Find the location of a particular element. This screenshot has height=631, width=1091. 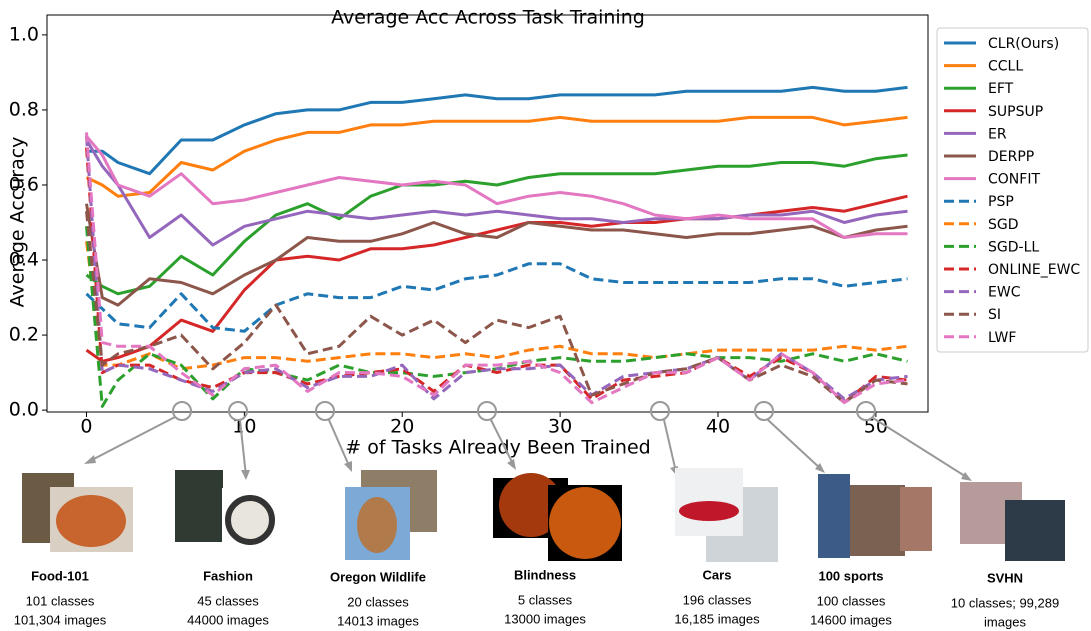

dataset-name: SVHN is located at coordinates (1005, 577).